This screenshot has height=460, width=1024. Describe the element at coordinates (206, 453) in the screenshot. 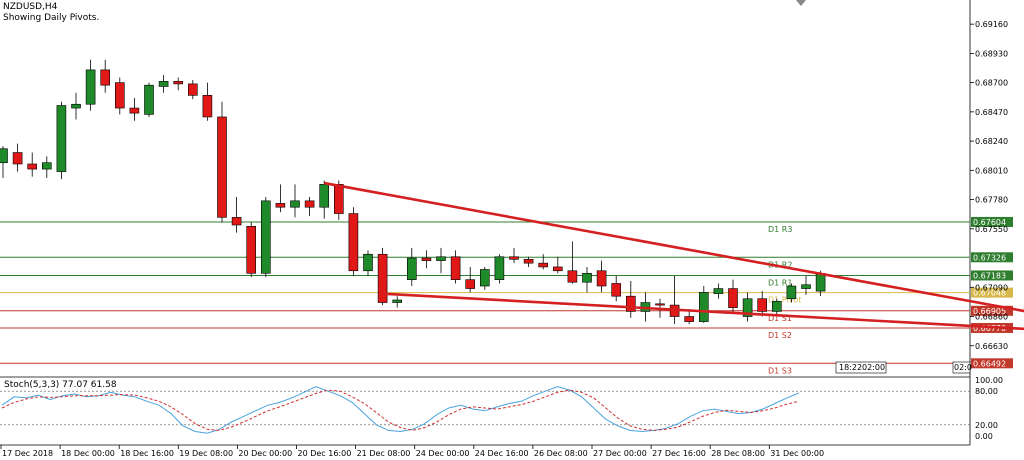

I see `time-tick-label: 19 Dec 08:00` at that location.